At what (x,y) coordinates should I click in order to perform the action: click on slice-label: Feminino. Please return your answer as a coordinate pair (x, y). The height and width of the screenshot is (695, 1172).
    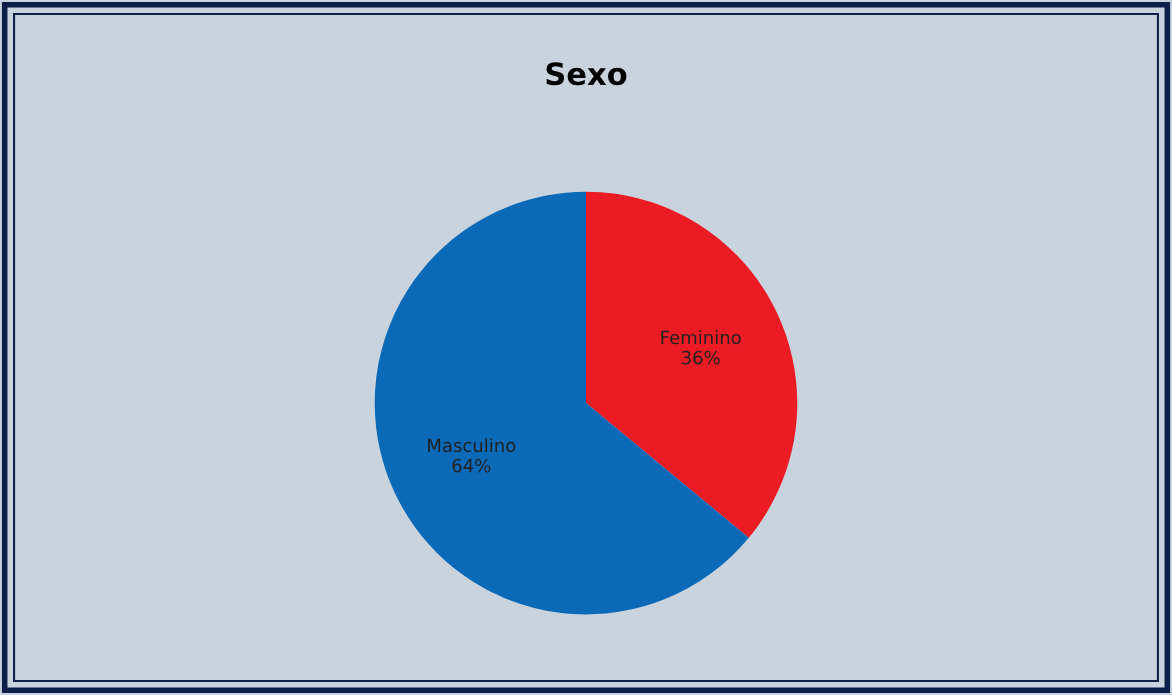
    Looking at the image, I should click on (701, 337).